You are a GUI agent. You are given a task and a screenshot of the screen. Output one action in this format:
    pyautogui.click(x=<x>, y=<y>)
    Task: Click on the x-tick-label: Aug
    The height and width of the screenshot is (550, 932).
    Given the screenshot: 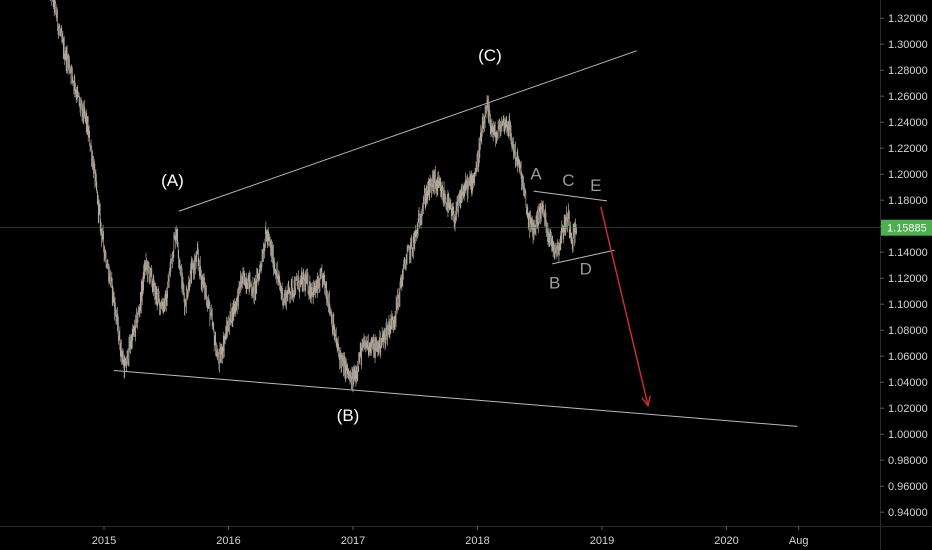 What is the action you would take?
    pyautogui.click(x=799, y=541)
    